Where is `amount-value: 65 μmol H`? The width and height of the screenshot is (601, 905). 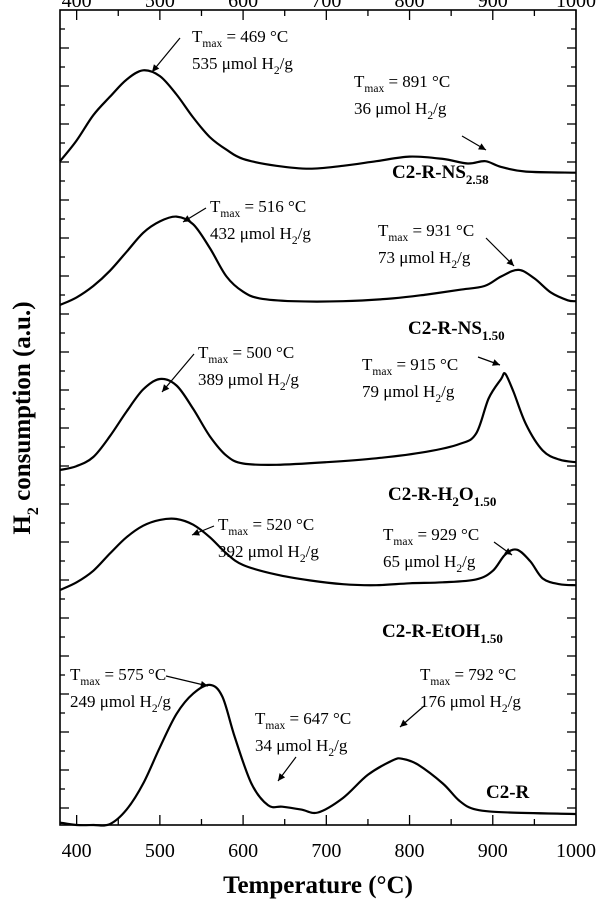 amount-value: 65 μmol H is located at coordinates (419, 561).